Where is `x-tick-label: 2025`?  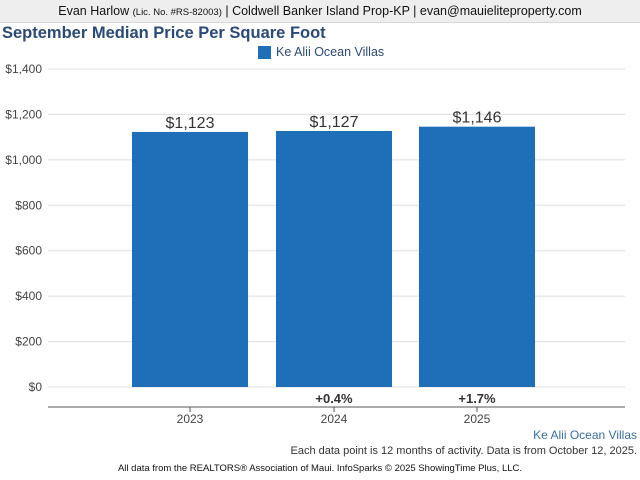 x-tick-label: 2025 is located at coordinates (477, 419).